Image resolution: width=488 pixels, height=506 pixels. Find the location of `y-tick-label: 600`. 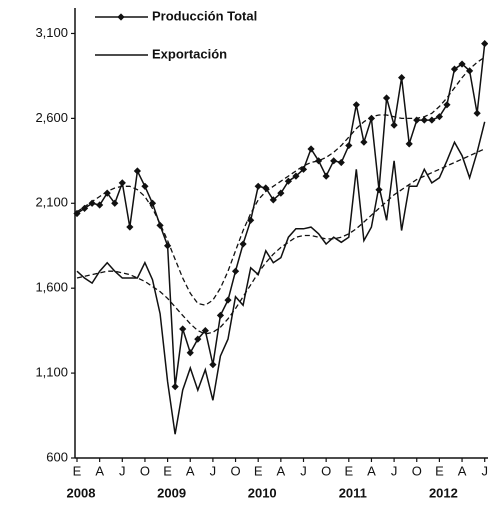

y-tick-label: 600 is located at coordinates (57, 456).